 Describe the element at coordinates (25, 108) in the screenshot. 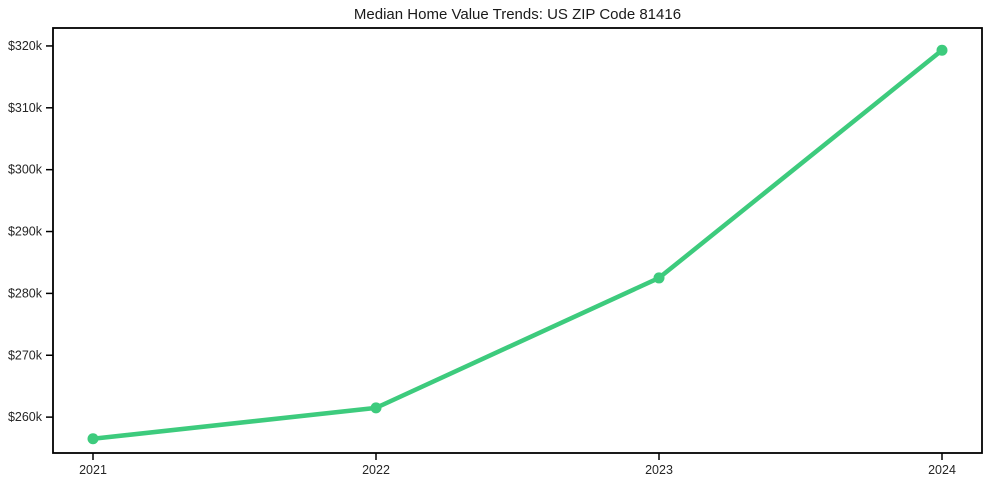

I see `y-tick-label: $310k` at that location.